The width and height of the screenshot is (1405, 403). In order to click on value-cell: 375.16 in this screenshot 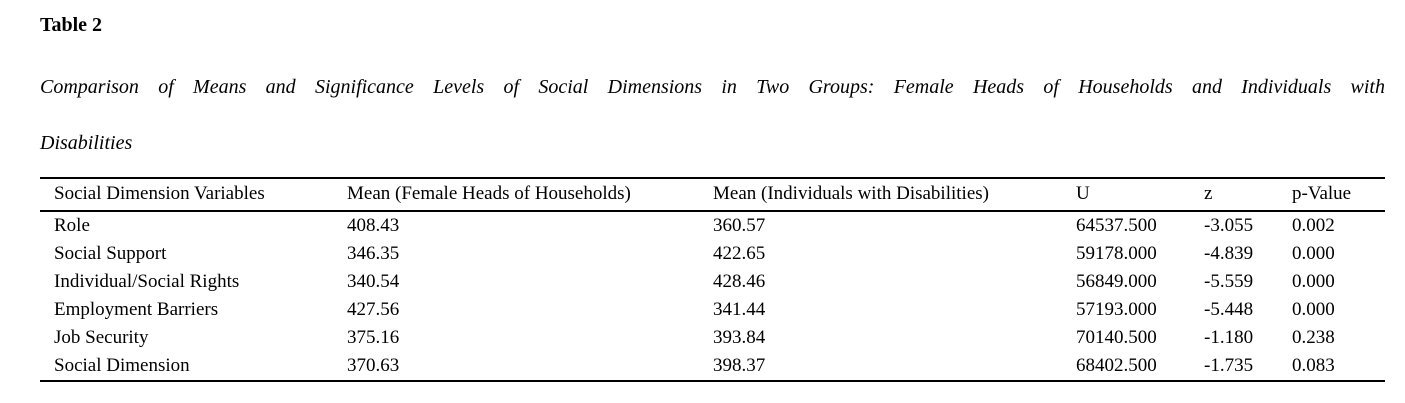, I will do `click(373, 337)`.